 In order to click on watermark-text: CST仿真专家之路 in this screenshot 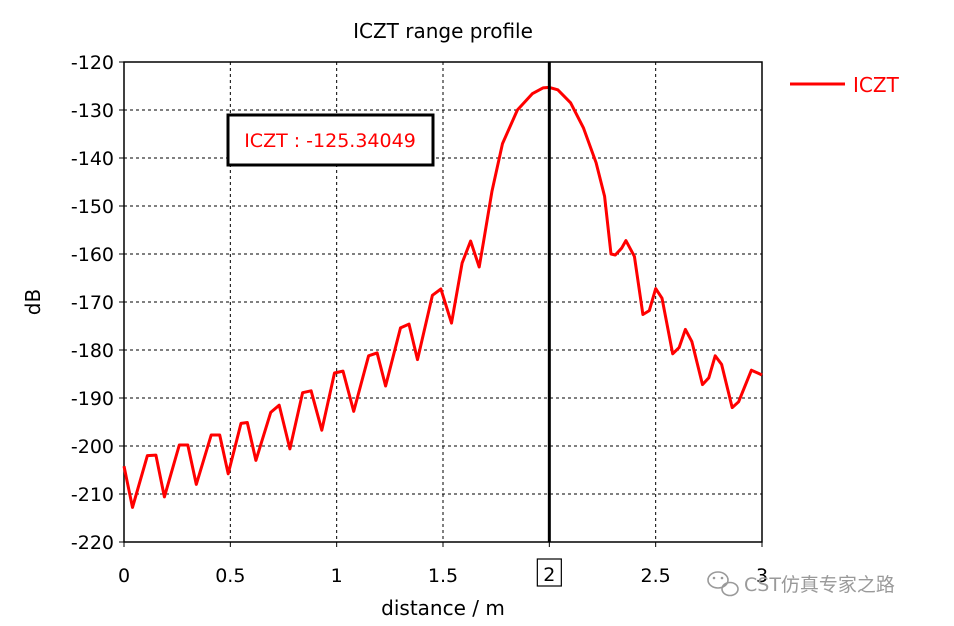, I will do `click(819, 585)`.